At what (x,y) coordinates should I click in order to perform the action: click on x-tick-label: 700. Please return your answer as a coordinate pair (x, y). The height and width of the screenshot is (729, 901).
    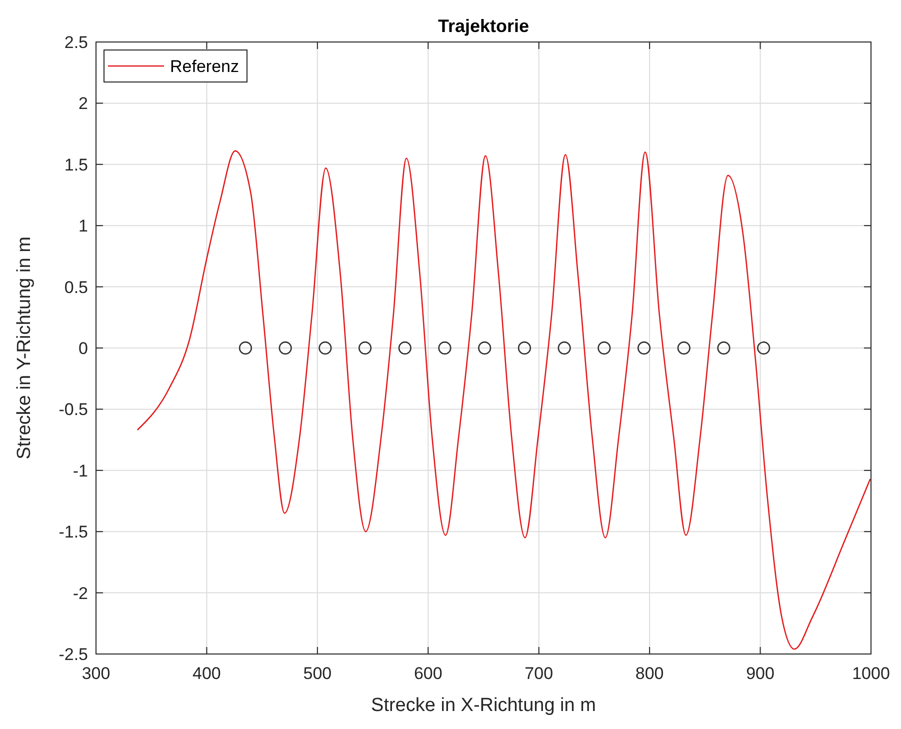
    Looking at the image, I should click on (539, 673).